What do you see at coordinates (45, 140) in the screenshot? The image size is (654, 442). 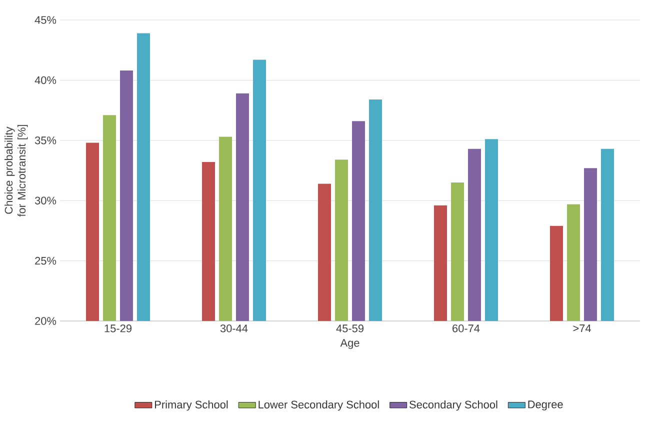 I see `y-tick-label: 35%` at bounding box center [45, 140].